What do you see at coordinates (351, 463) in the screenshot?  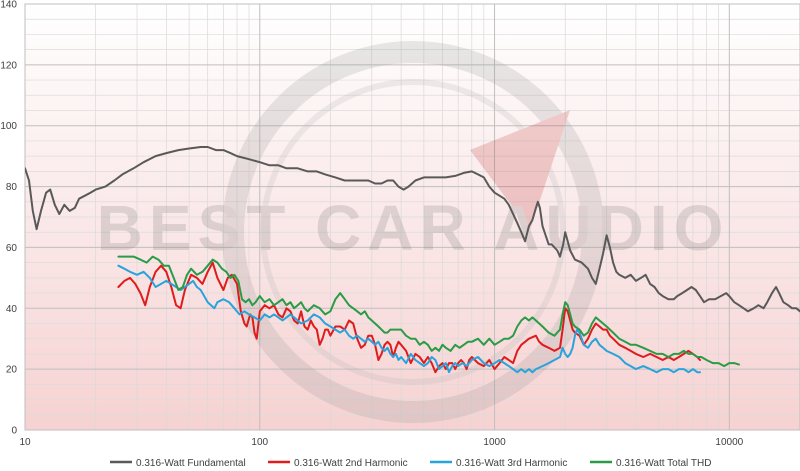 I see `legend-label: 0.316-Watt 2nd Harmonic` at bounding box center [351, 463].